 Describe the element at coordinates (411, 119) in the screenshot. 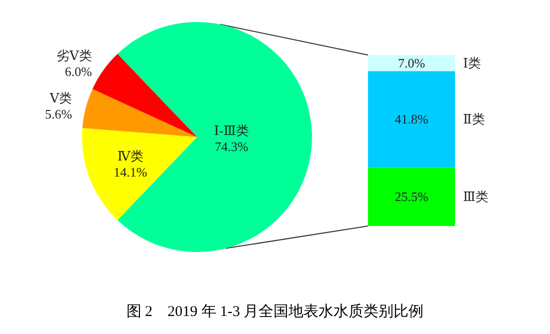

I see `data-label: 41.8%` at that location.